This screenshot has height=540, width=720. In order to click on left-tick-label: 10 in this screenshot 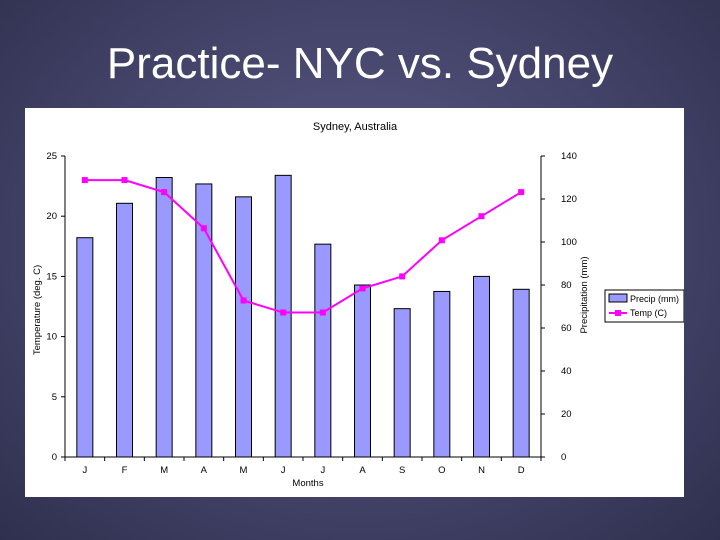, I will do `click(51, 337)`.